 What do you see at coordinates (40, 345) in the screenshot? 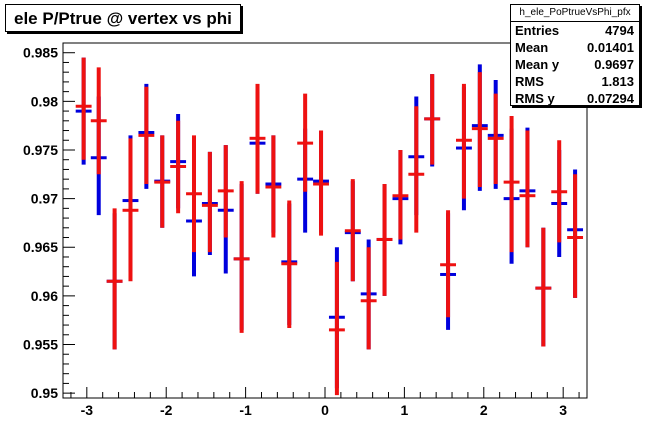
I see `y-tick-label: 0.955` at bounding box center [40, 345].